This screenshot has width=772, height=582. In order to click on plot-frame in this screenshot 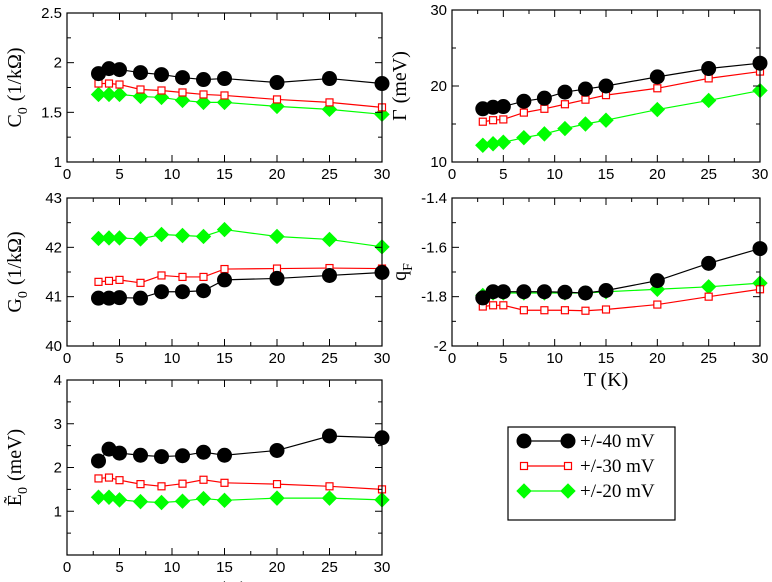, I will do `click(224, 87)`.